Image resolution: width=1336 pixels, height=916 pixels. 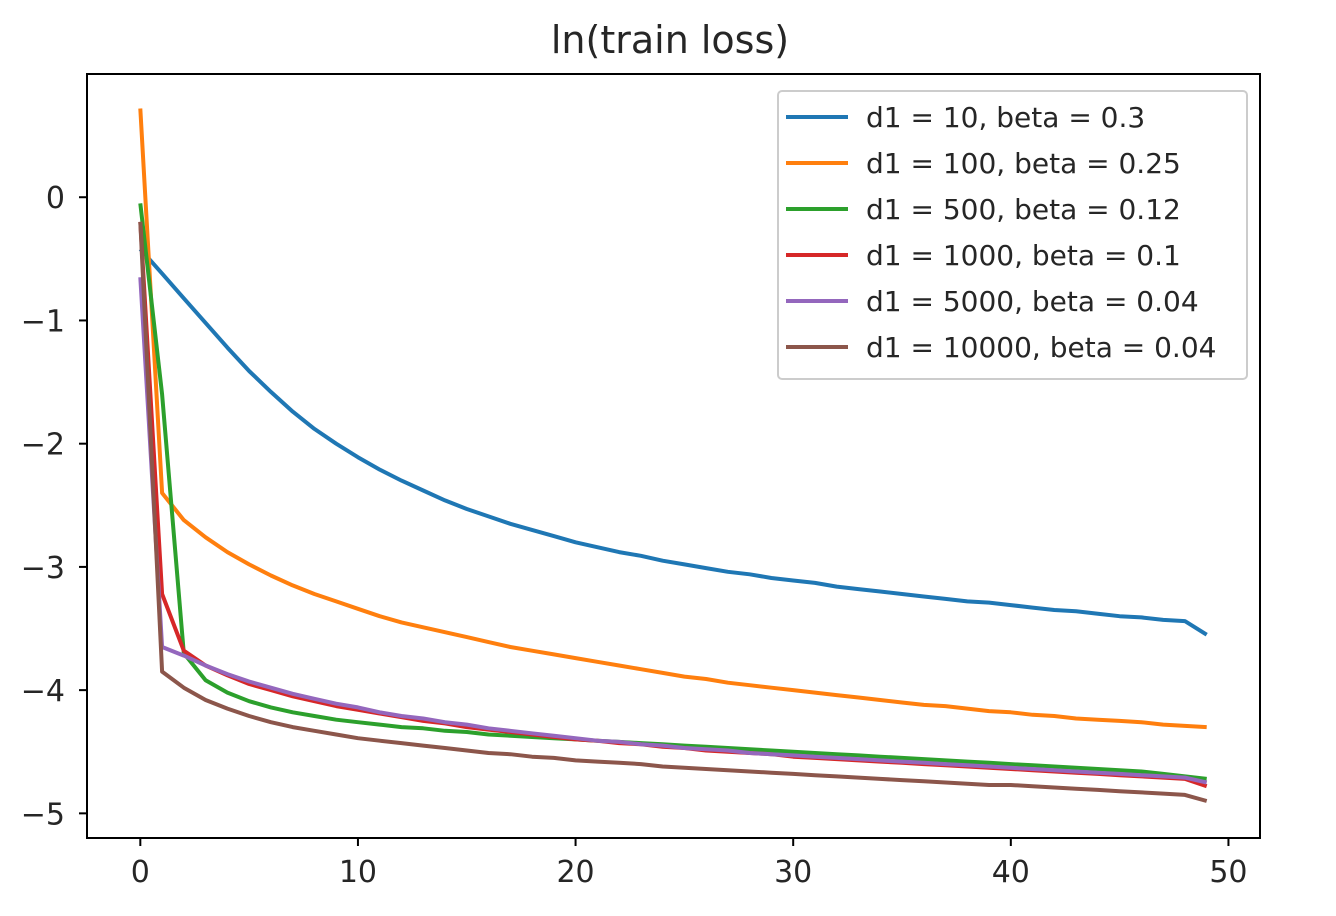 I want to click on legend-label: d1 = 10000, beta = 0.04, so click(x=1041, y=347).